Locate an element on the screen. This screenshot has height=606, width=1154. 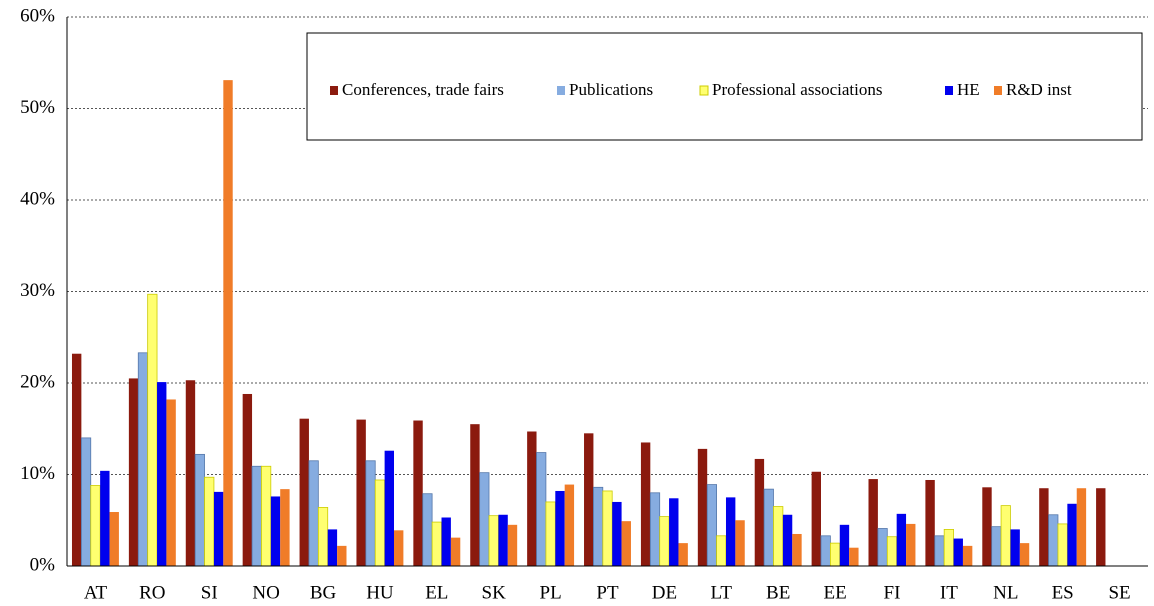
x-tick-label: PT is located at coordinates (607, 592).